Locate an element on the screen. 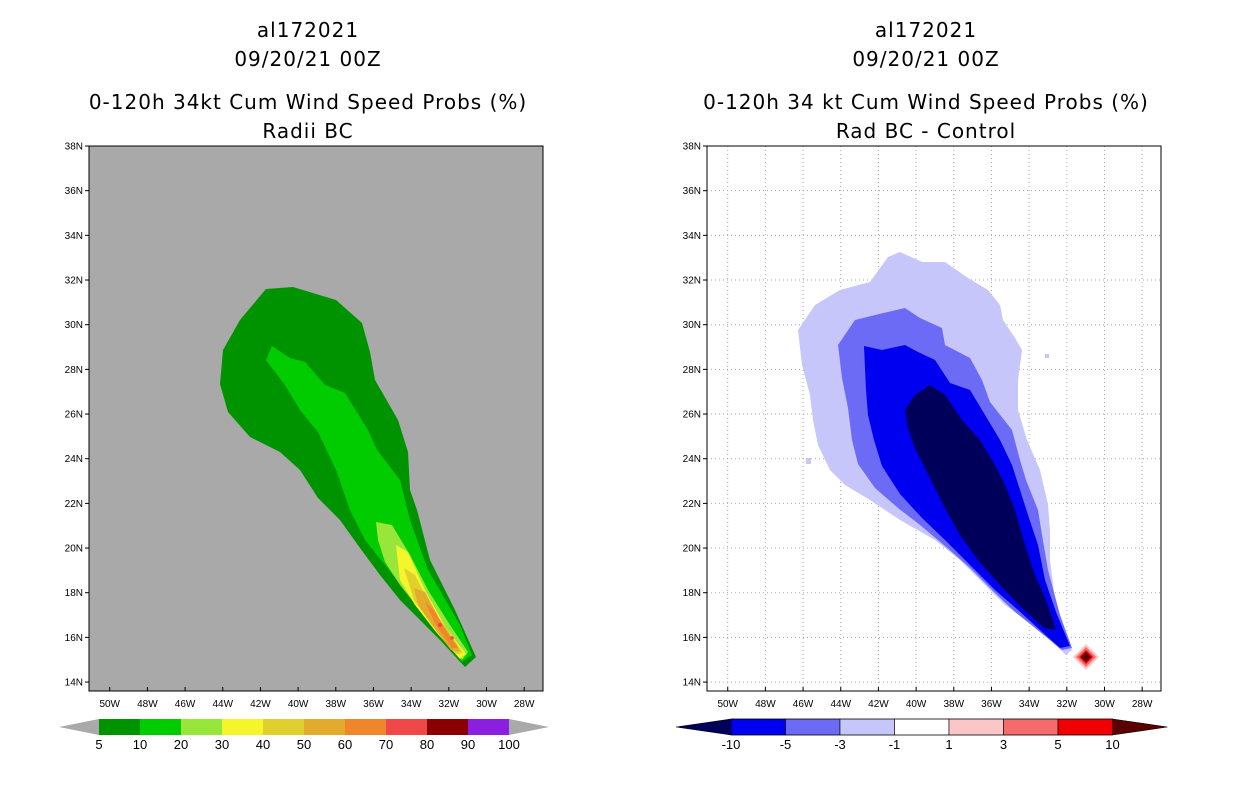  right-lat-label: 36N is located at coordinates (692, 191).